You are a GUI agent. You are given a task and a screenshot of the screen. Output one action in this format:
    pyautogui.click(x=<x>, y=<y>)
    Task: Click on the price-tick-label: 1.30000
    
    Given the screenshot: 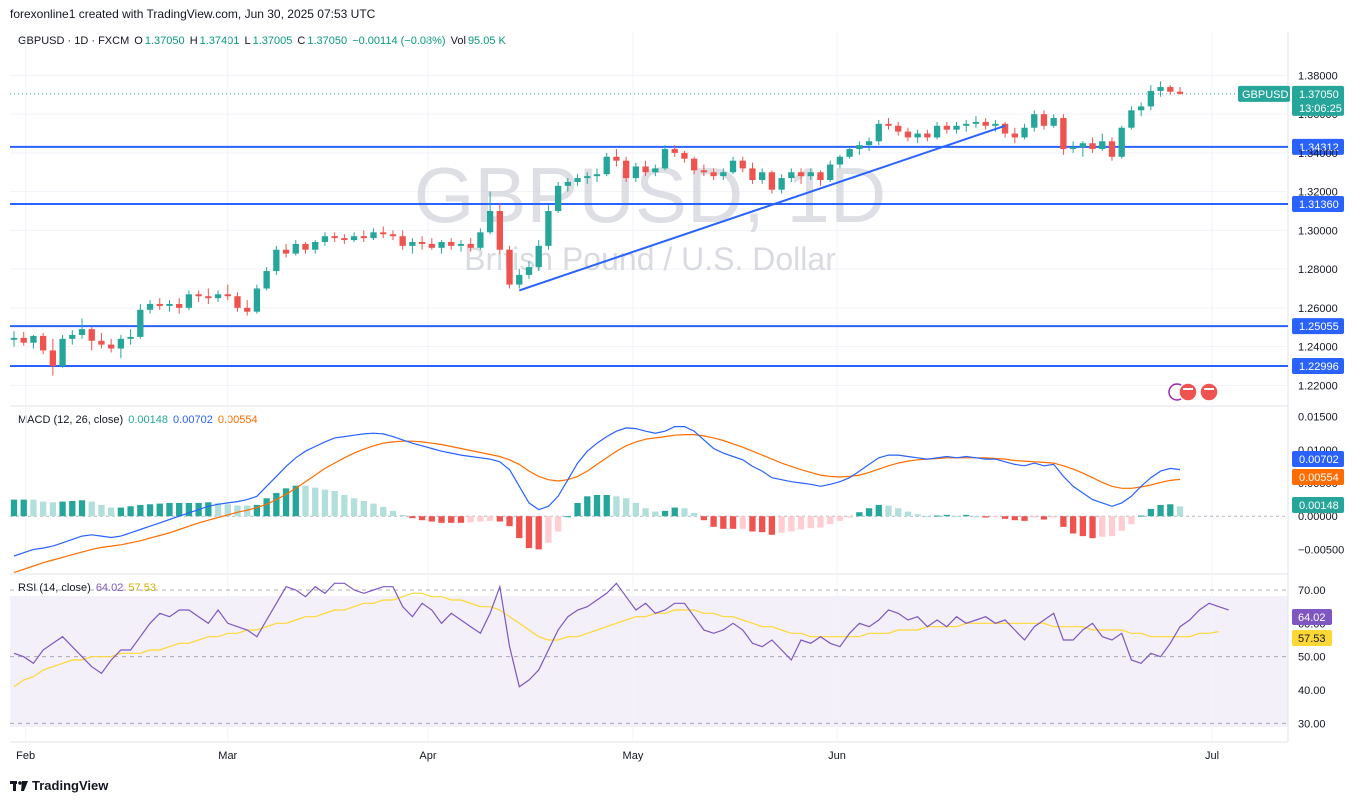 What is the action you would take?
    pyautogui.click(x=1318, y=231)
    